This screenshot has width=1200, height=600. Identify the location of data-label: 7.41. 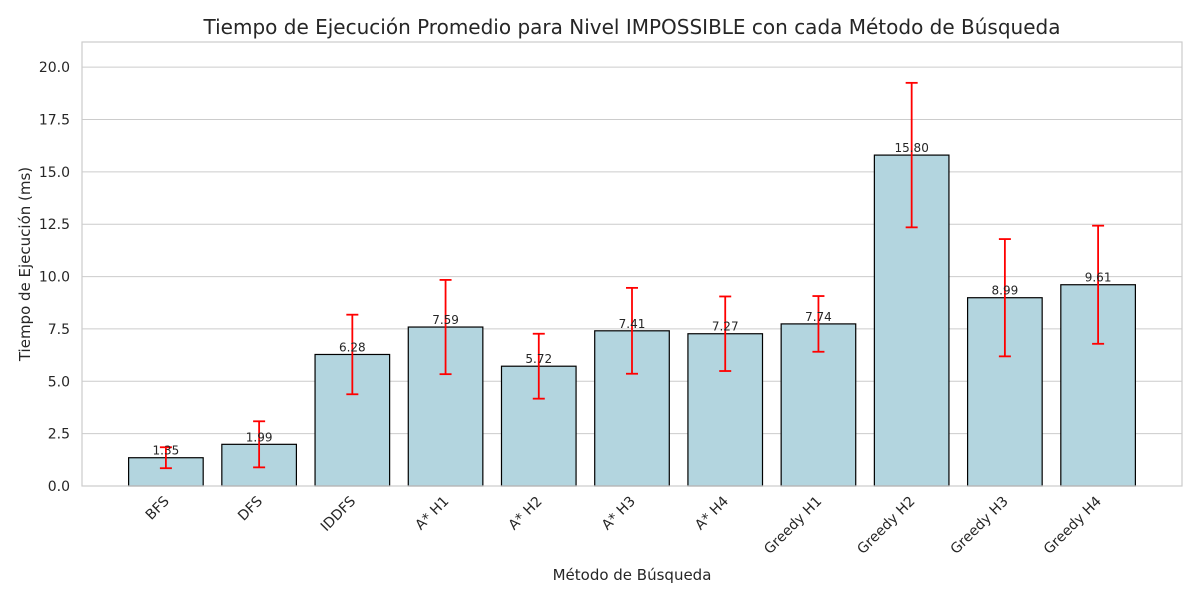
(632, 324).